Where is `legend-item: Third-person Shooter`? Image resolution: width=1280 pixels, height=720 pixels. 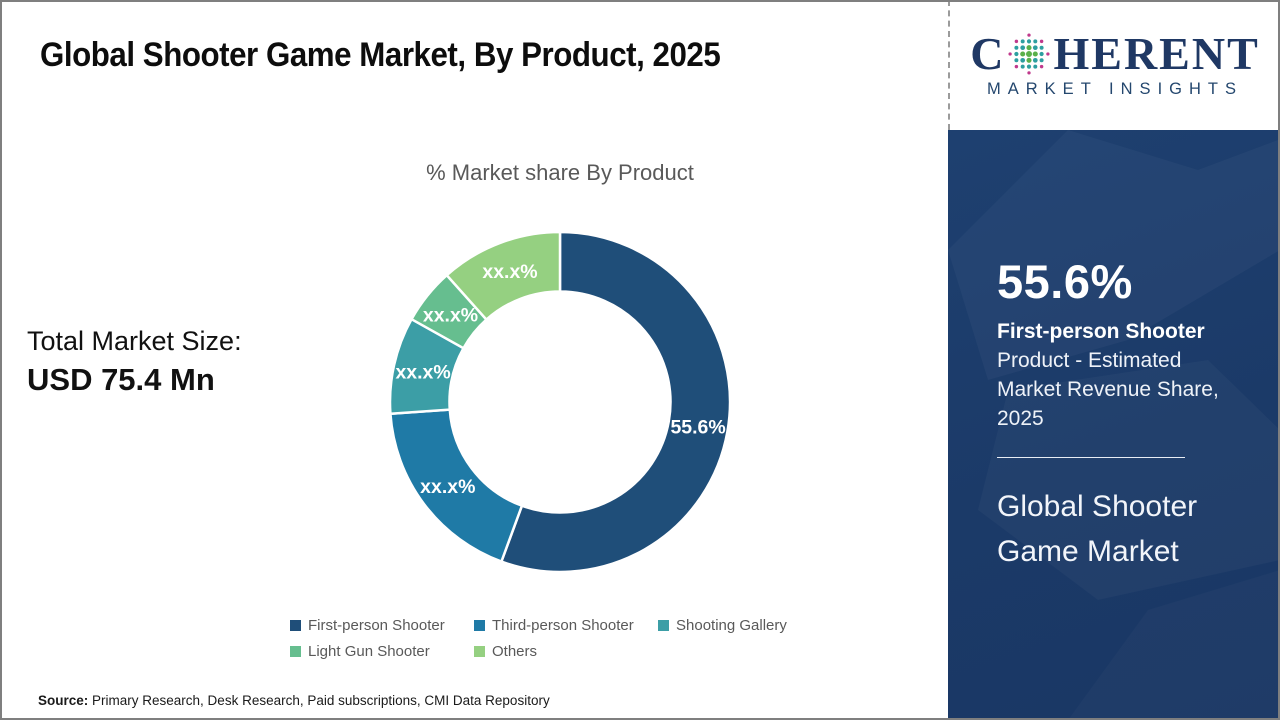
legend-item: Third-person Shooter is located at coordinates (566, 625).